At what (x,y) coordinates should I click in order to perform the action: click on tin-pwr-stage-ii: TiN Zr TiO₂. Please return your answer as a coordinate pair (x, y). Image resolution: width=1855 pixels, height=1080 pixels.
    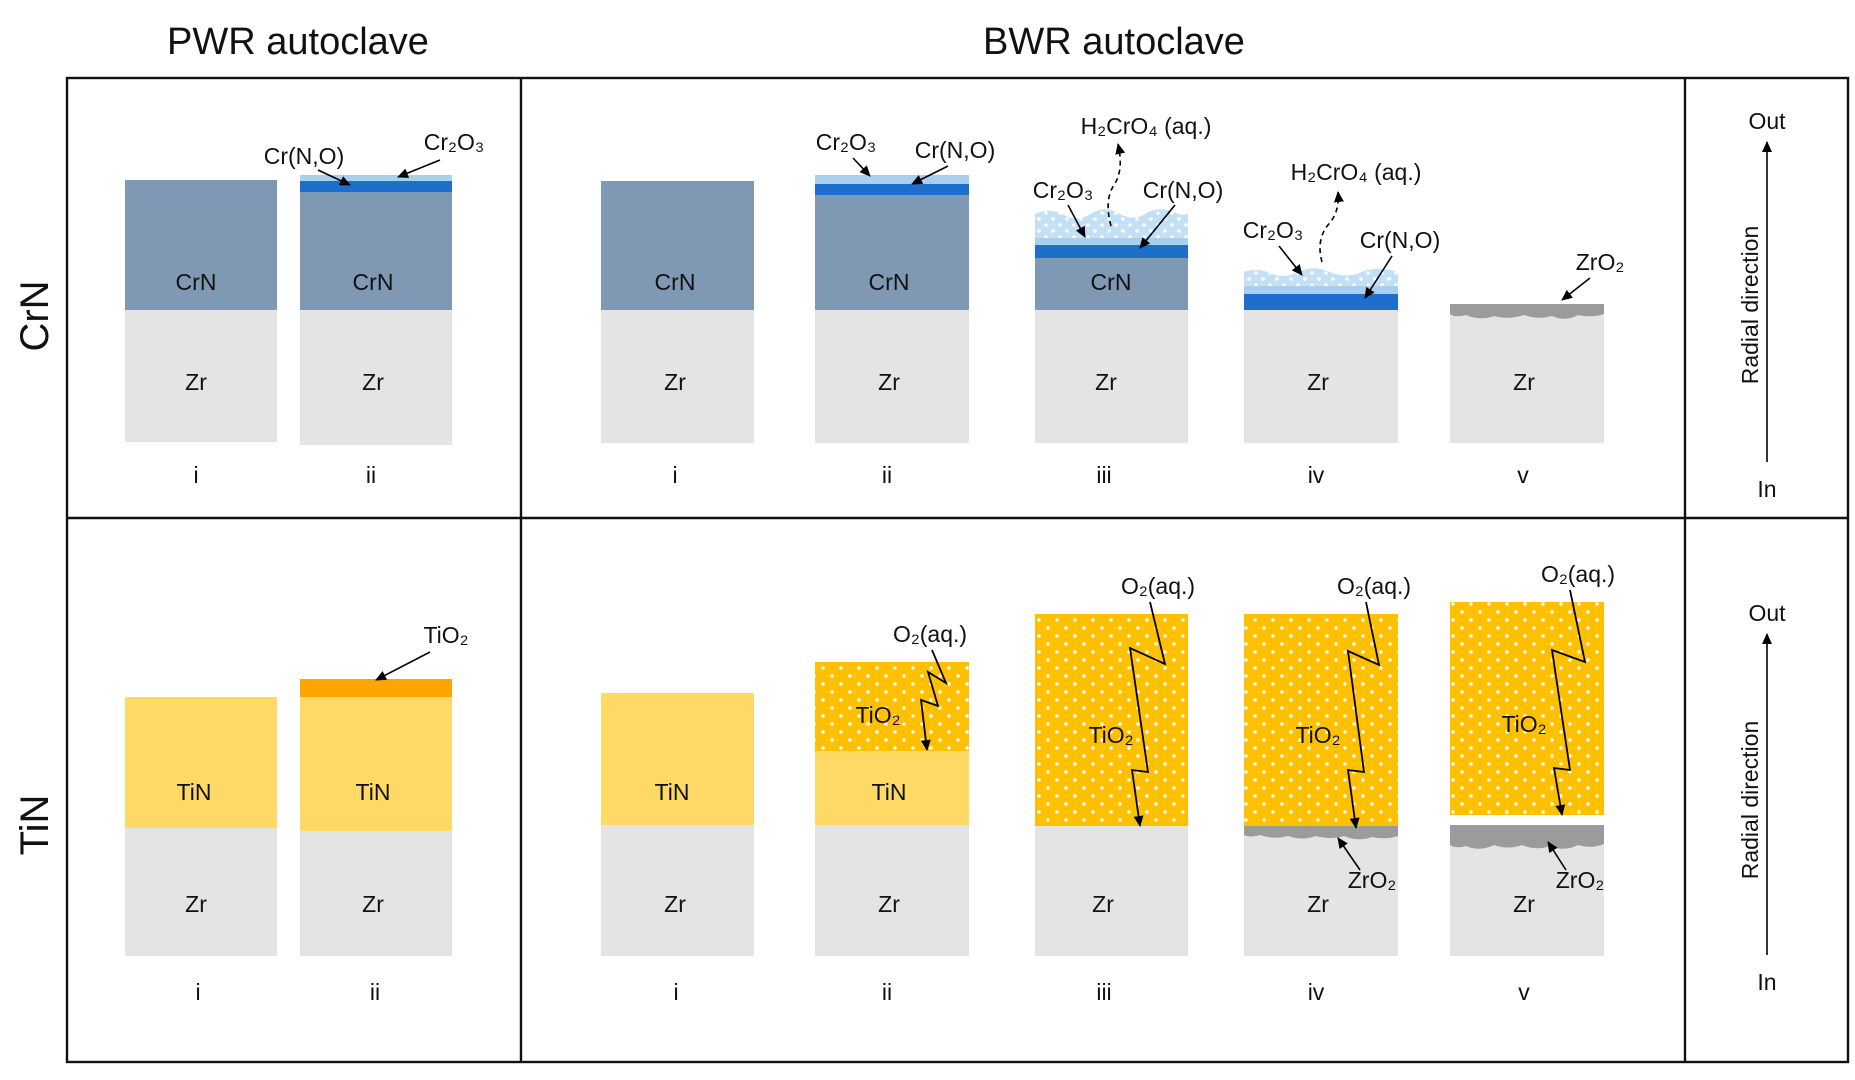
    Looking at the image, I should click on (384, 789).